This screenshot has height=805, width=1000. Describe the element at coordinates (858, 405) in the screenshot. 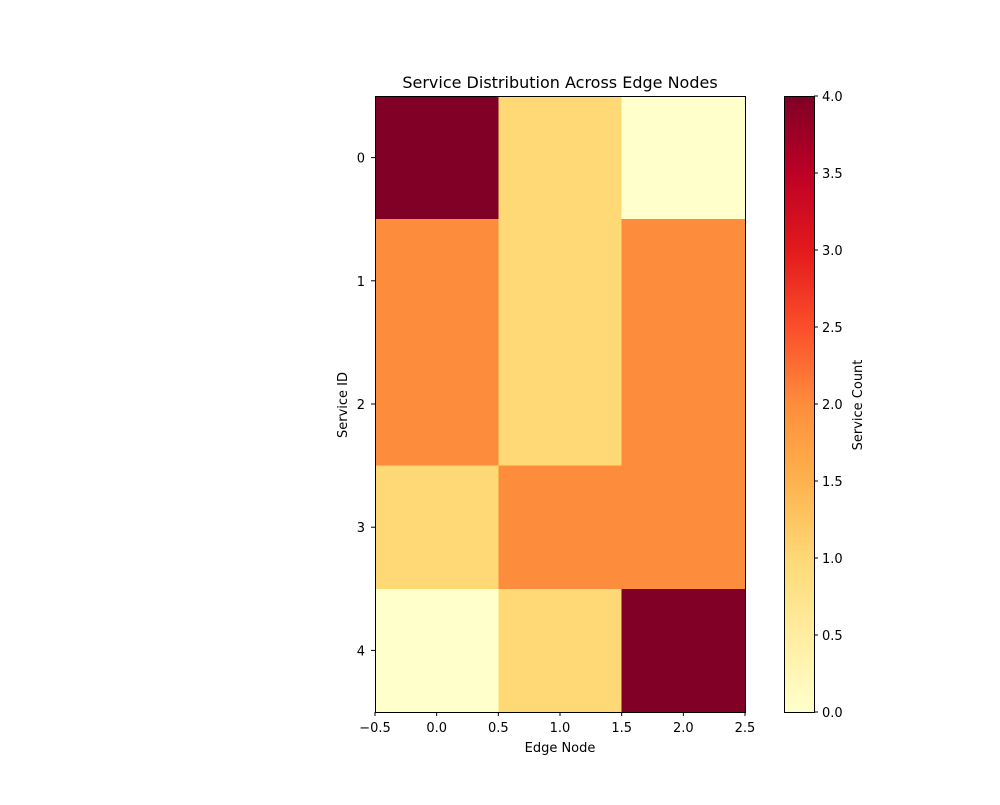

I see `colorbar-label: Service Count` at that location.